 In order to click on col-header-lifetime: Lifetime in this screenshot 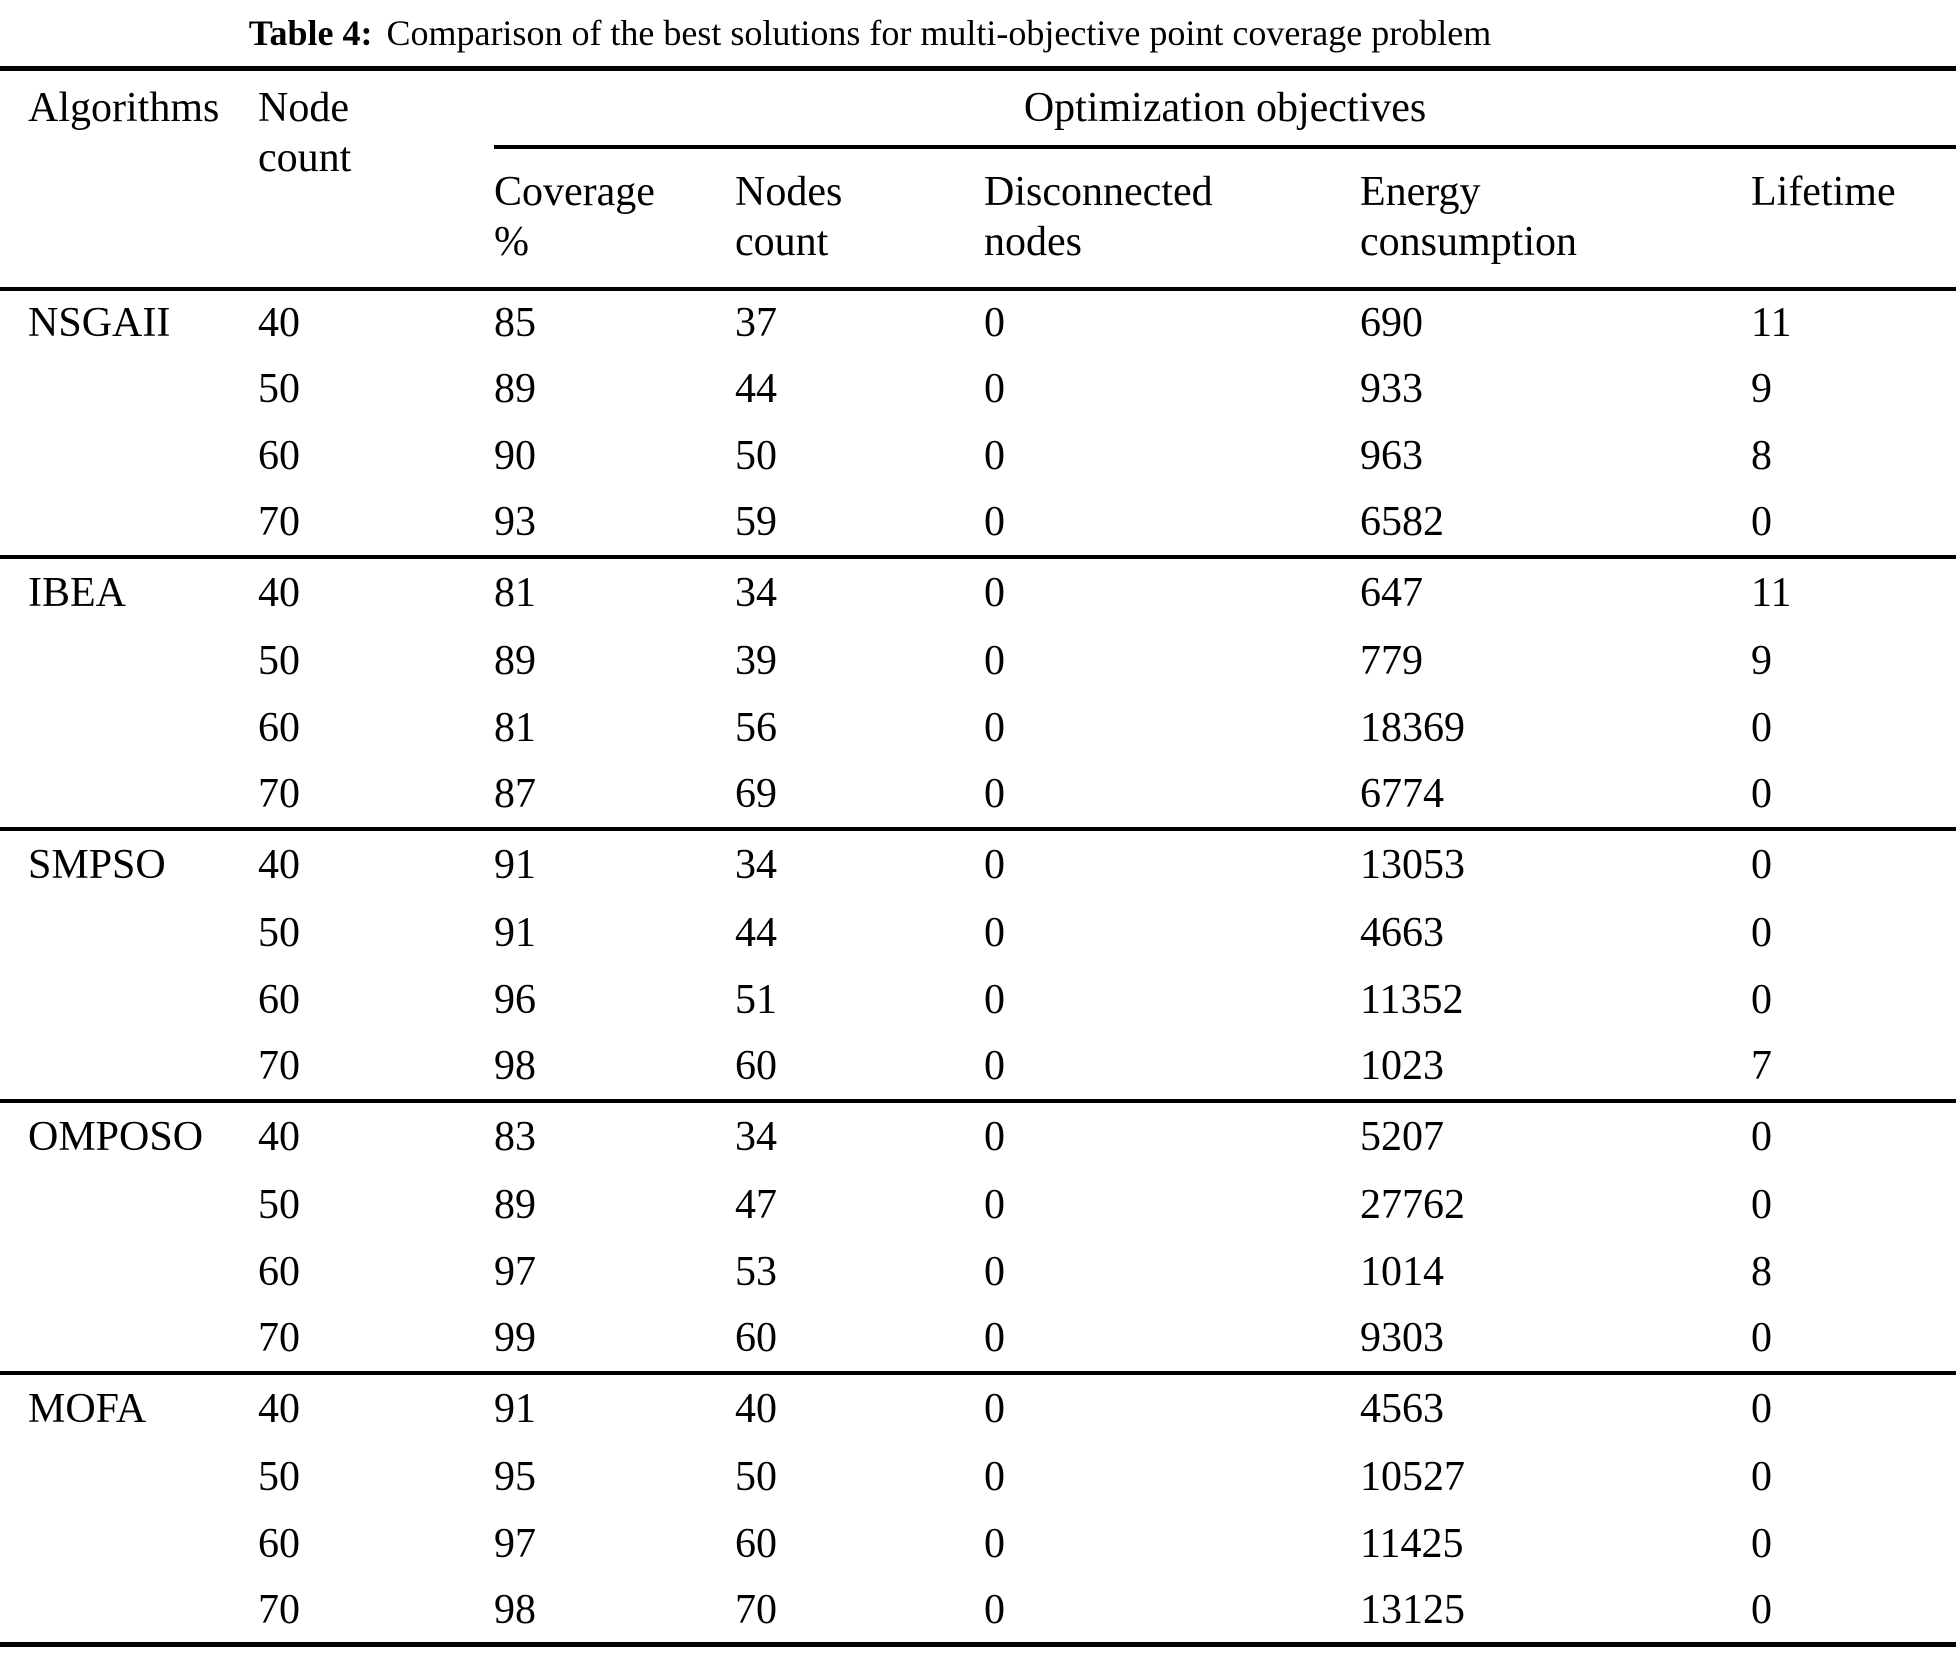, I will do `click(1853, 218)`.